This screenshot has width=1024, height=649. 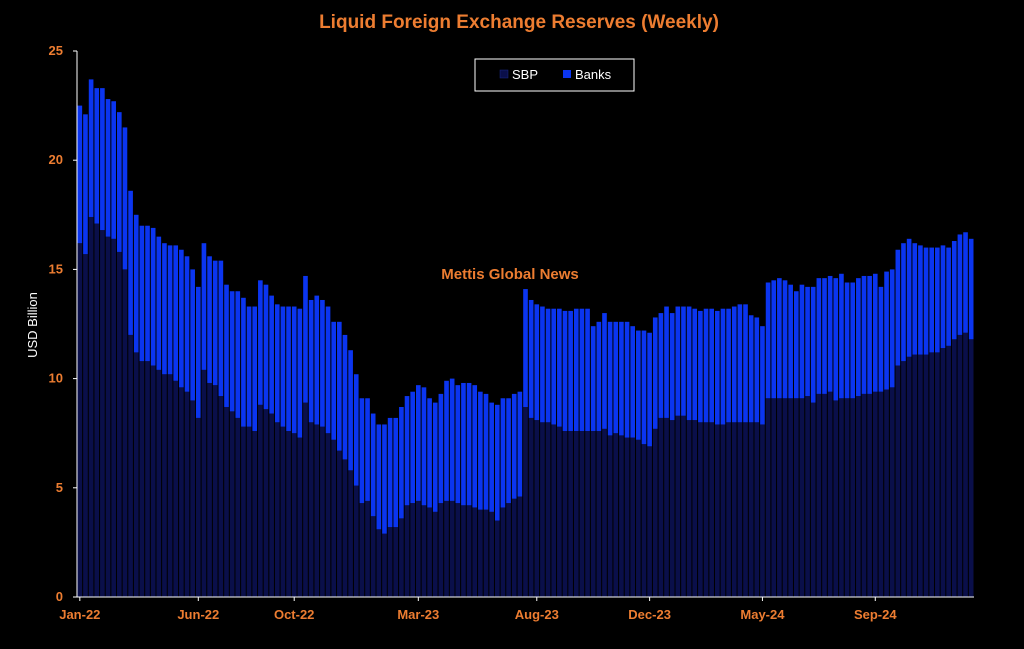 What do you see at coordinates (294, 614) in the screenshot?
I see `x-tick-label: Oct-22` at bounding box center [294, 614].